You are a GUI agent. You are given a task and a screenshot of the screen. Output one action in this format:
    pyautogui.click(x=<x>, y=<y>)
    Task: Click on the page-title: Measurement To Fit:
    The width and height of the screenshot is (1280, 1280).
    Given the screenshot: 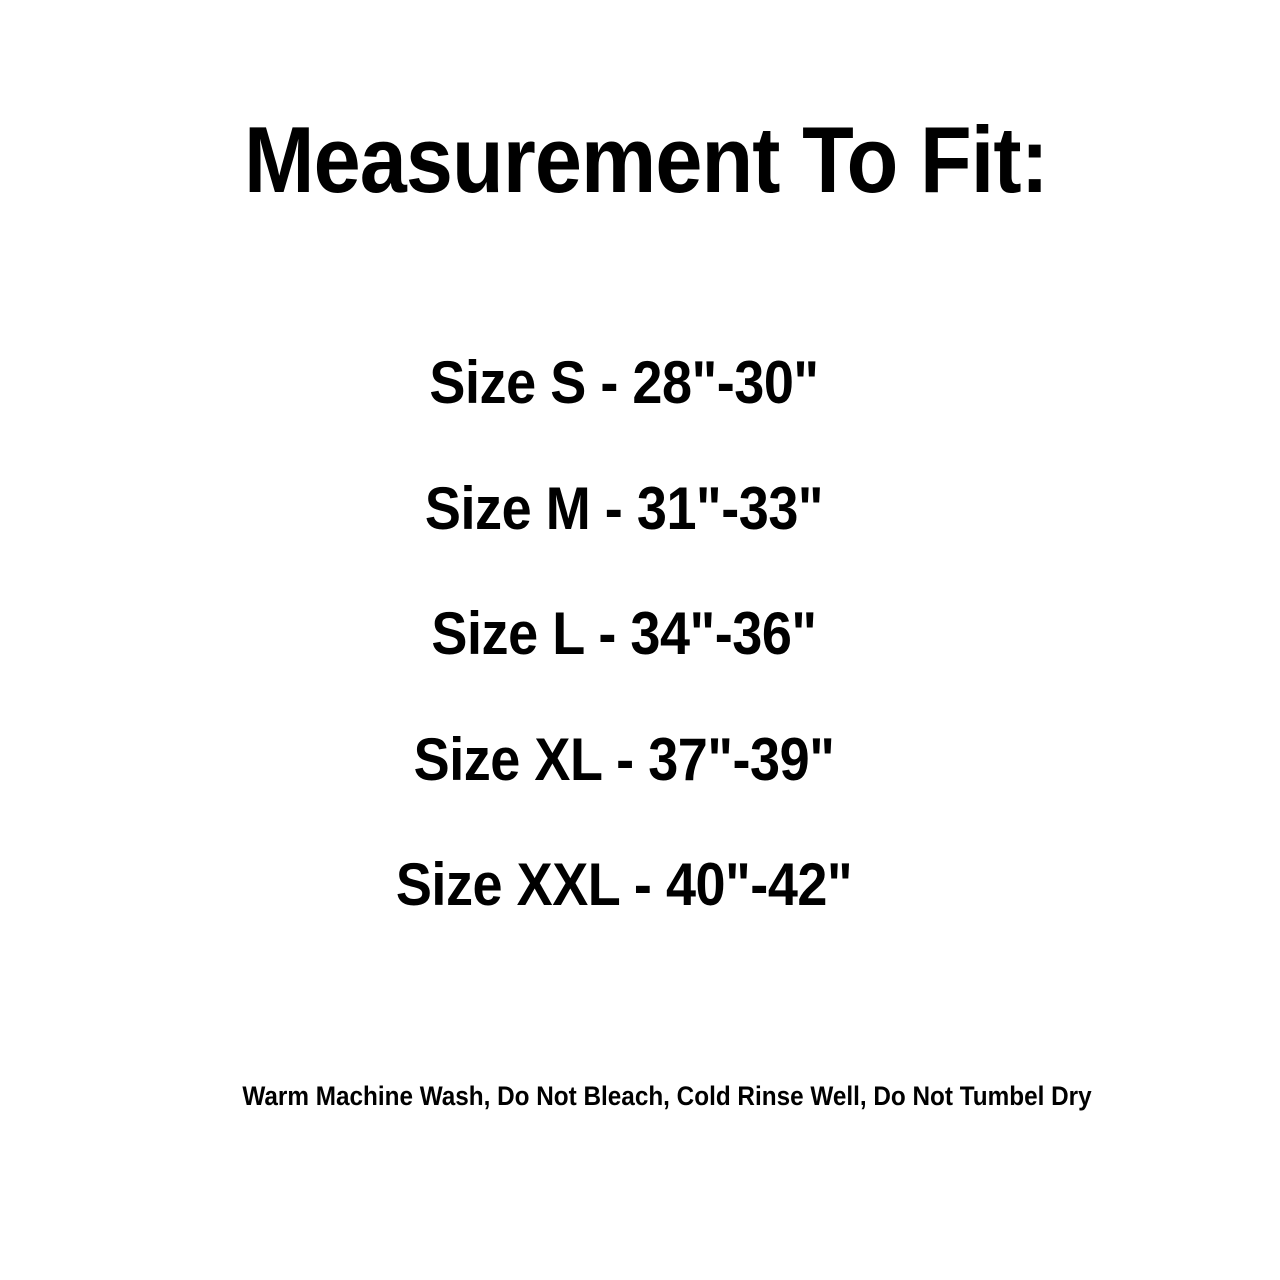 What is the action you would take?
    pyautogui.click(x=646, y=159)
    